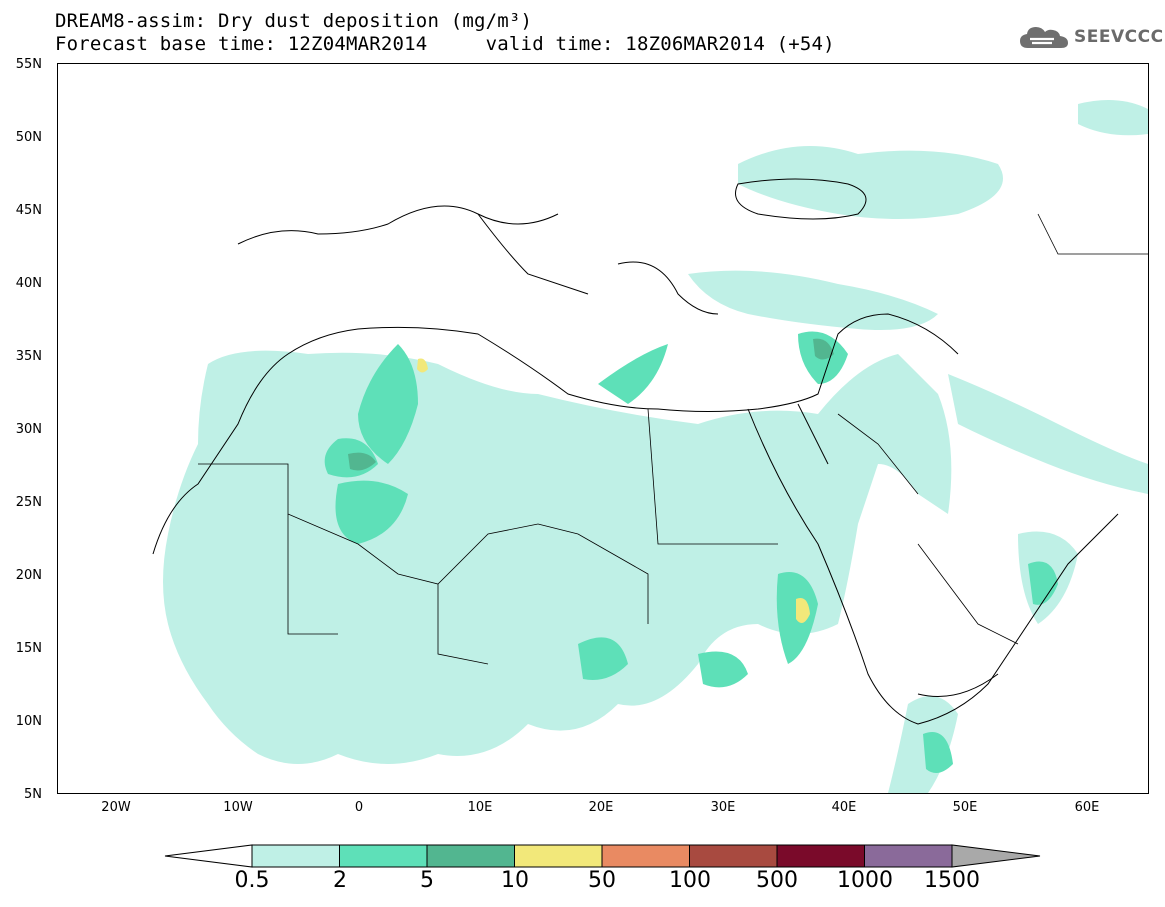  Describe the element at coordinates (723, 807) in the screenshot. I see `lon-label: 30E` at that location.